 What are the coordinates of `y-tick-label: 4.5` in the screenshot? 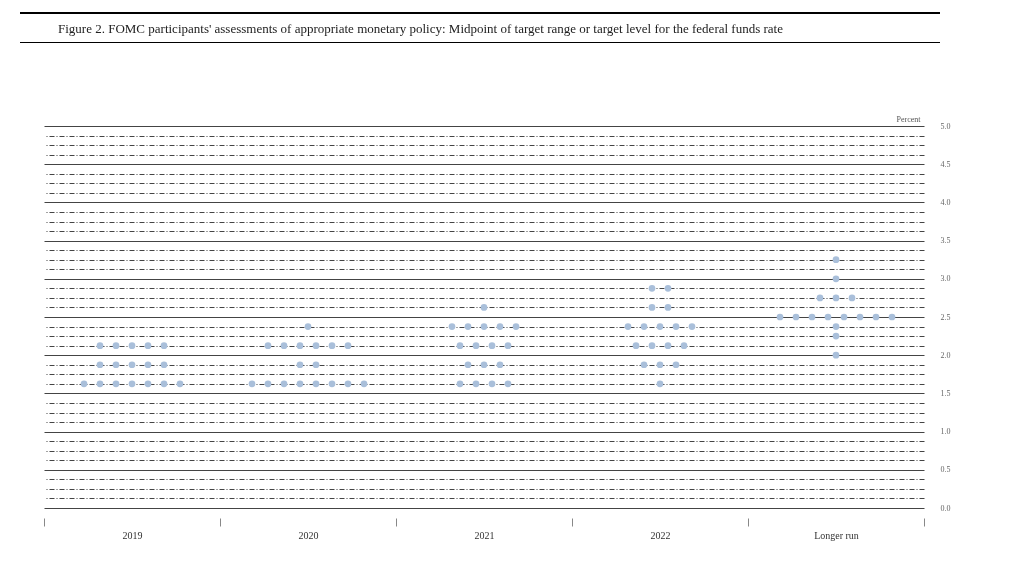 It's located at (945, 164).